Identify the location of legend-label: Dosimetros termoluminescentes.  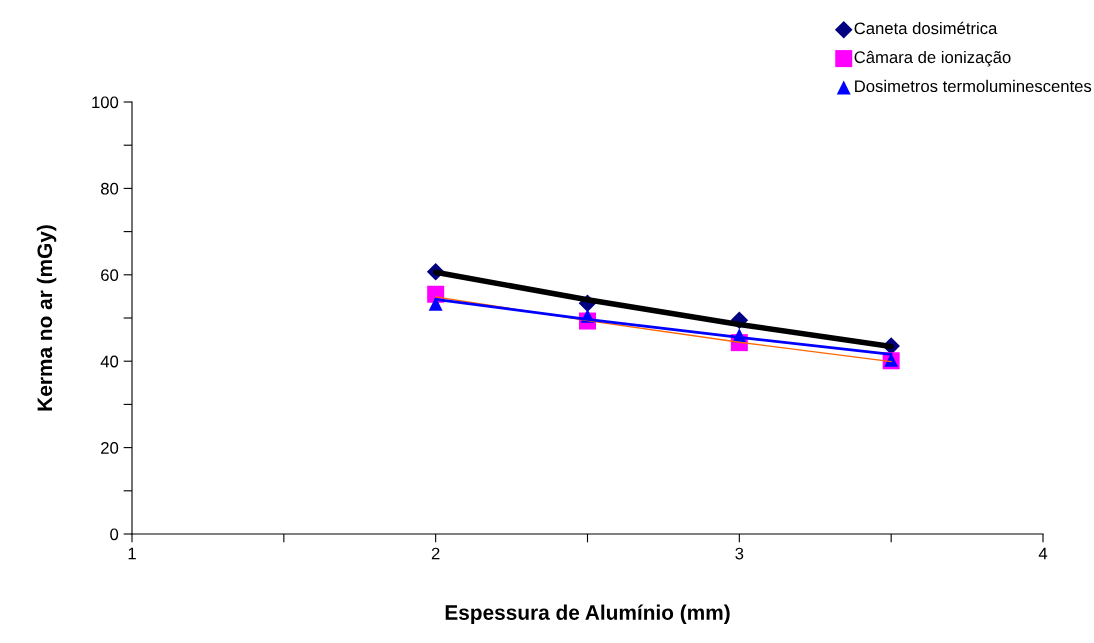
(973, 86).